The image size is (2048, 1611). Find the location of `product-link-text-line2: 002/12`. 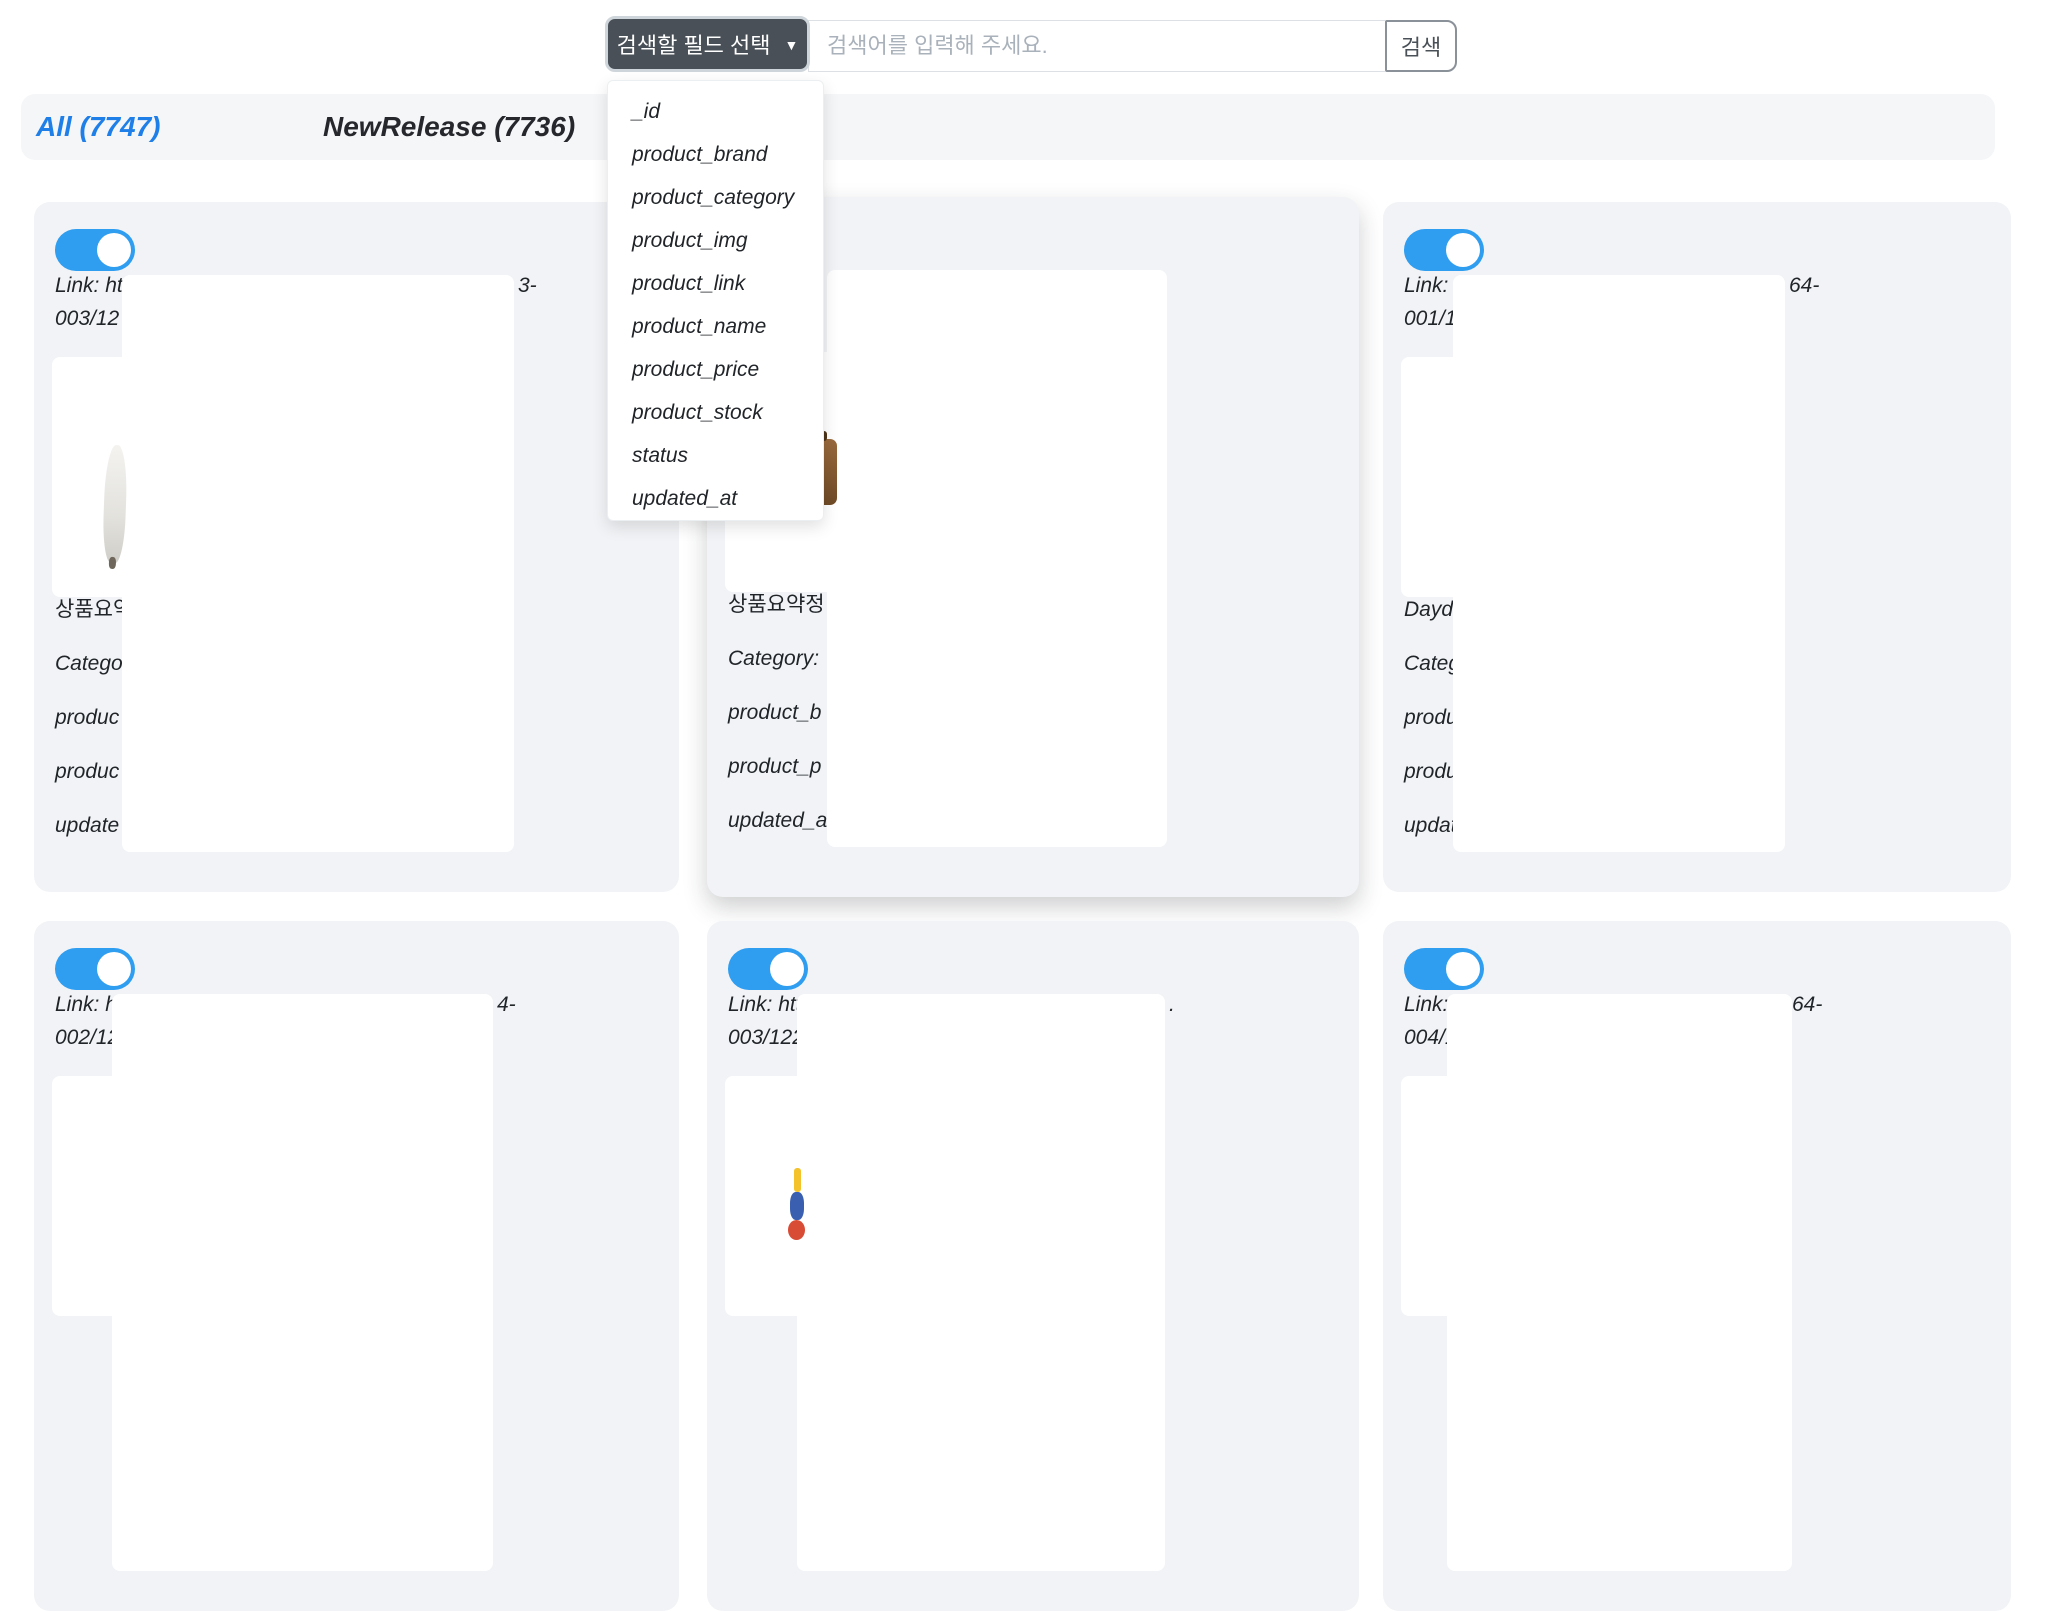

product-link-text-line2: 002/12 is located at coordinates (87, 1037).